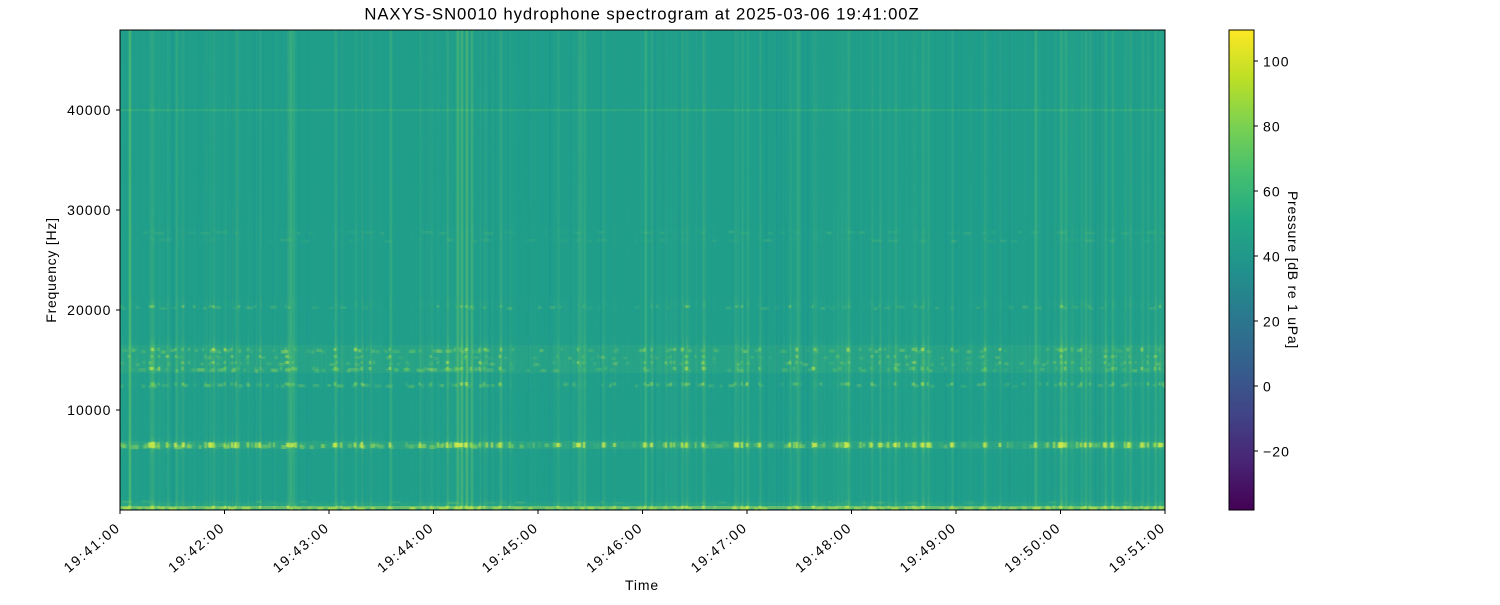 Image resolution: width=1500 pixels, height=605 pixels. I want to click on svg-text: Time, so click(642, 585).